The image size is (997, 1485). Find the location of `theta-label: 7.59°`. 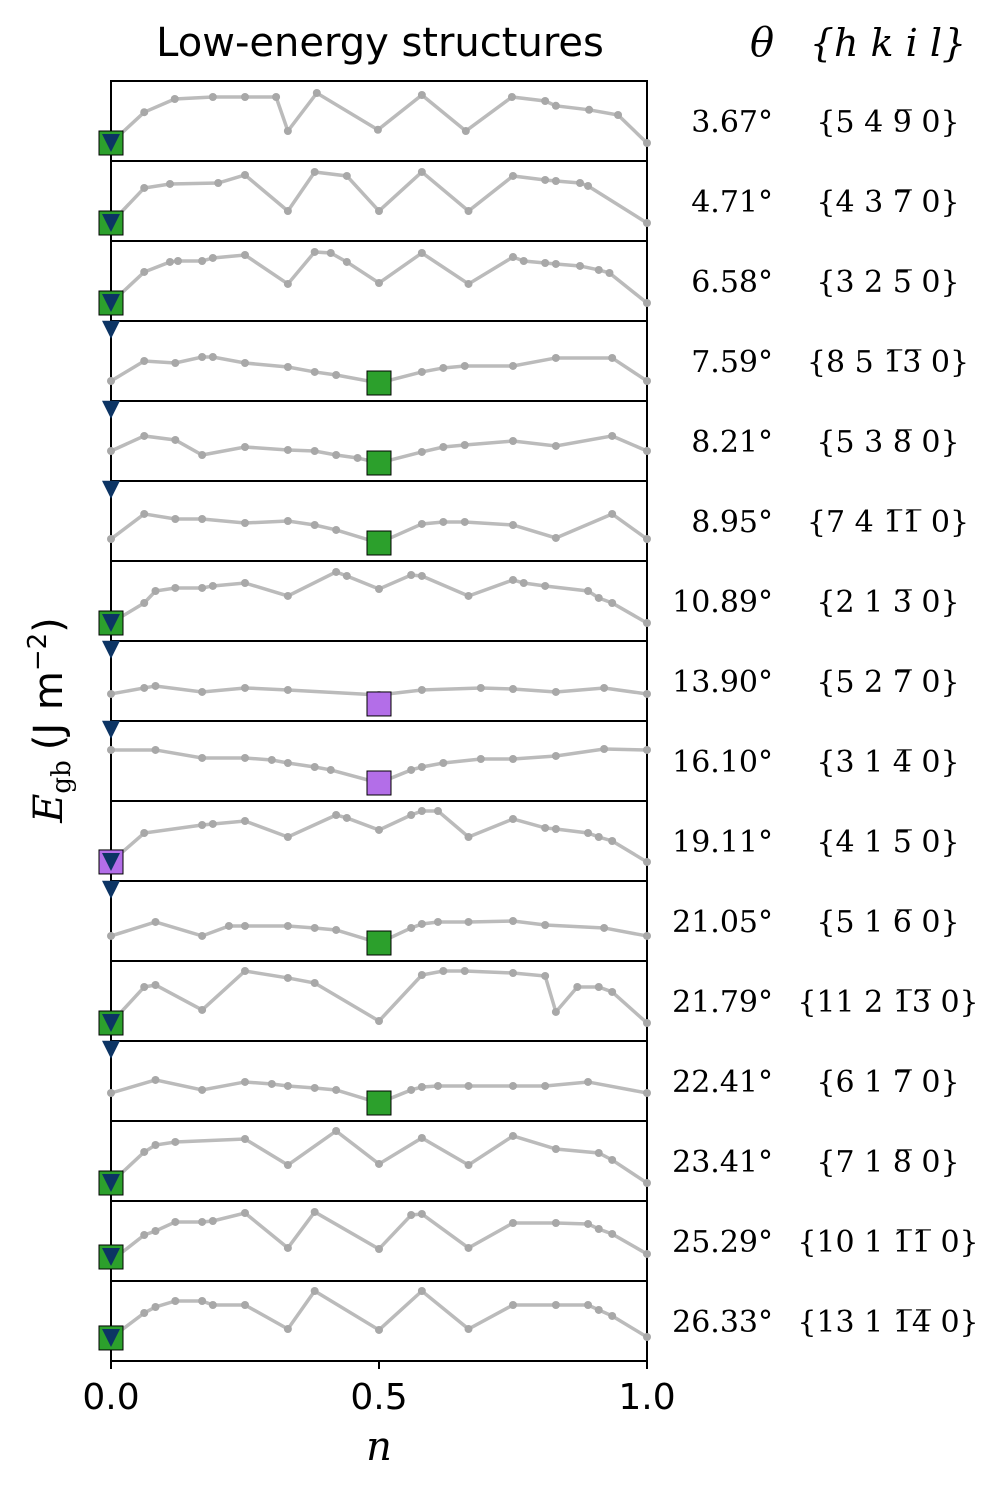

theta-label: 7.59° is located at coordinates (732, 362).